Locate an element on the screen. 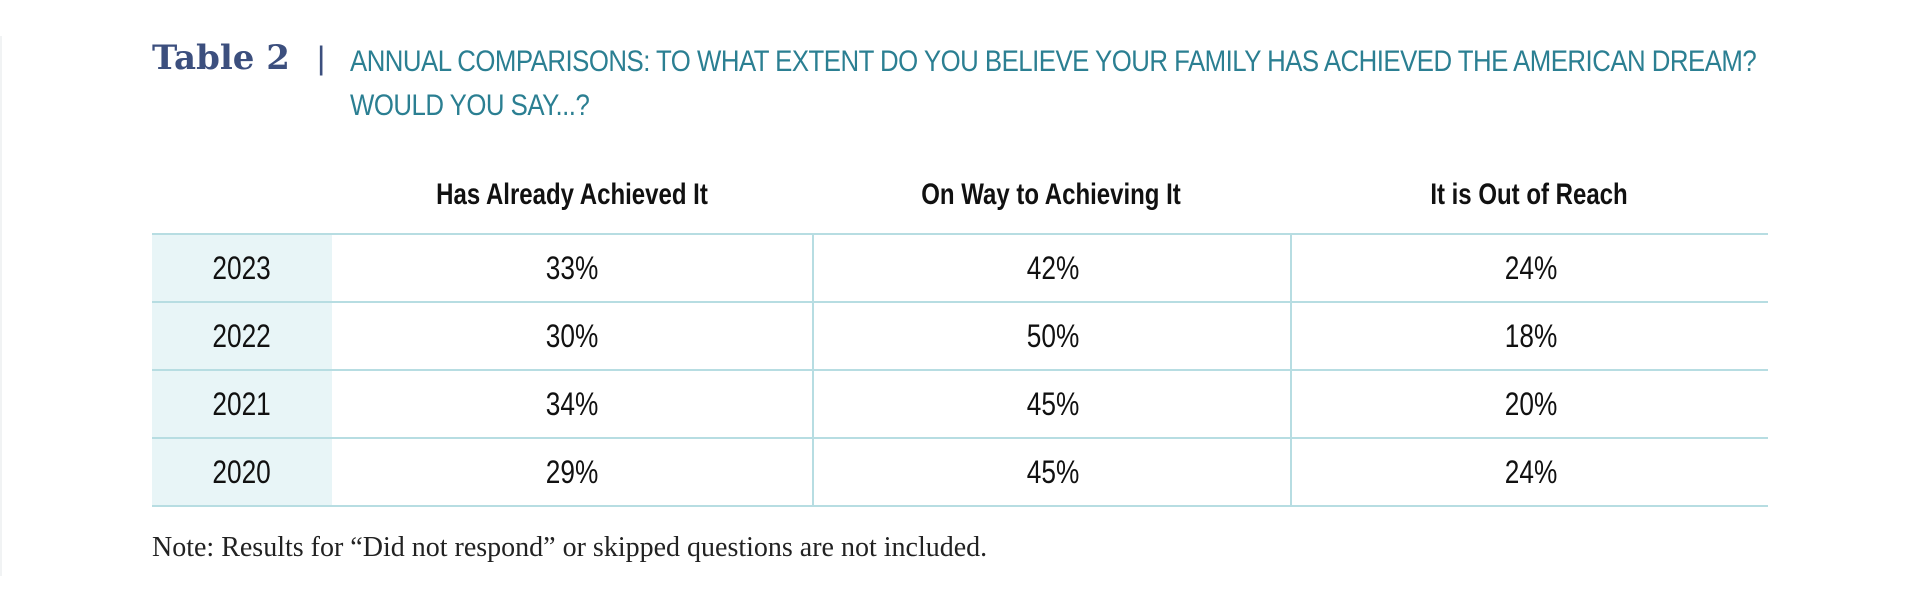 This screenshot has width=1920, height=589. table-row: 2020 29% 45% 24% is located at coordinates (960, 473).